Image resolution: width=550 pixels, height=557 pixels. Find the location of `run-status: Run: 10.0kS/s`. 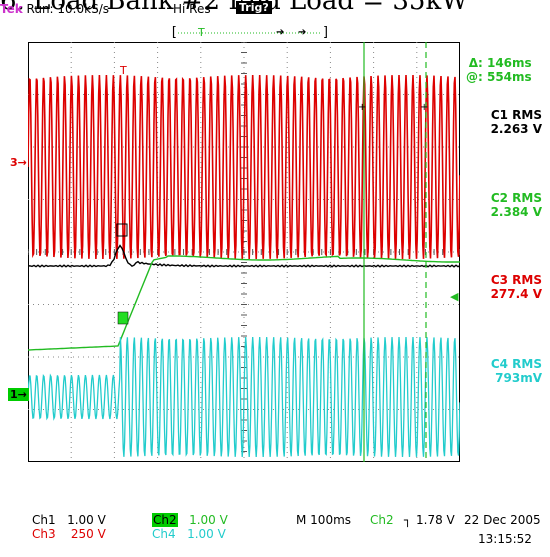

run-status: Run: 10.0kS/s is located at coordinates (67, 9).